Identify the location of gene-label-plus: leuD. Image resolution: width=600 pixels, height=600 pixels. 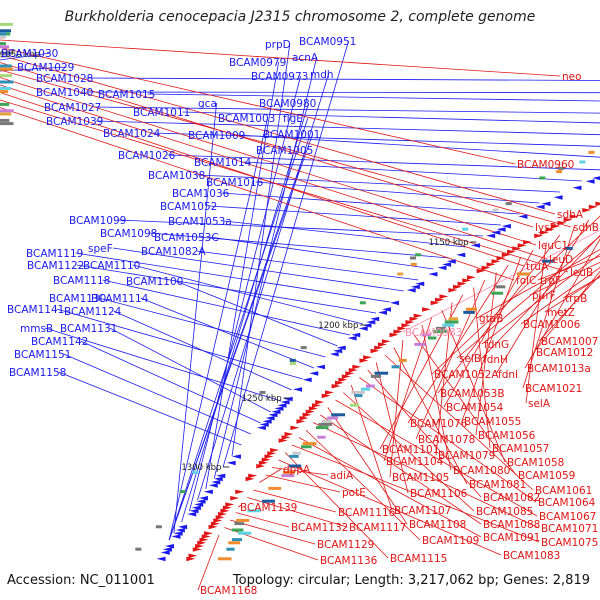
(561, 260).